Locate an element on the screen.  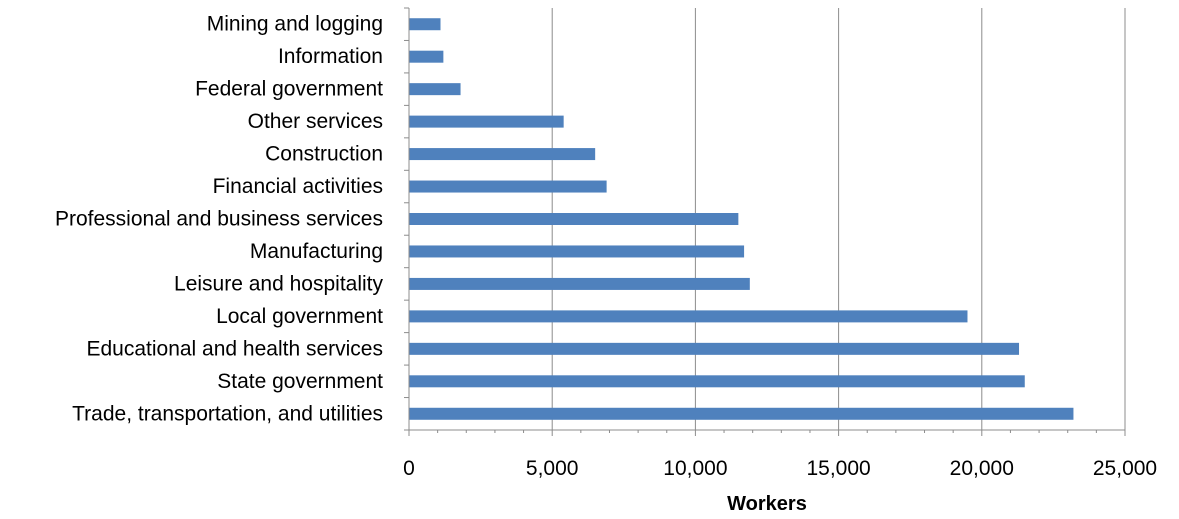
category-label: Professional and business services is located at coordinates (219, 219).